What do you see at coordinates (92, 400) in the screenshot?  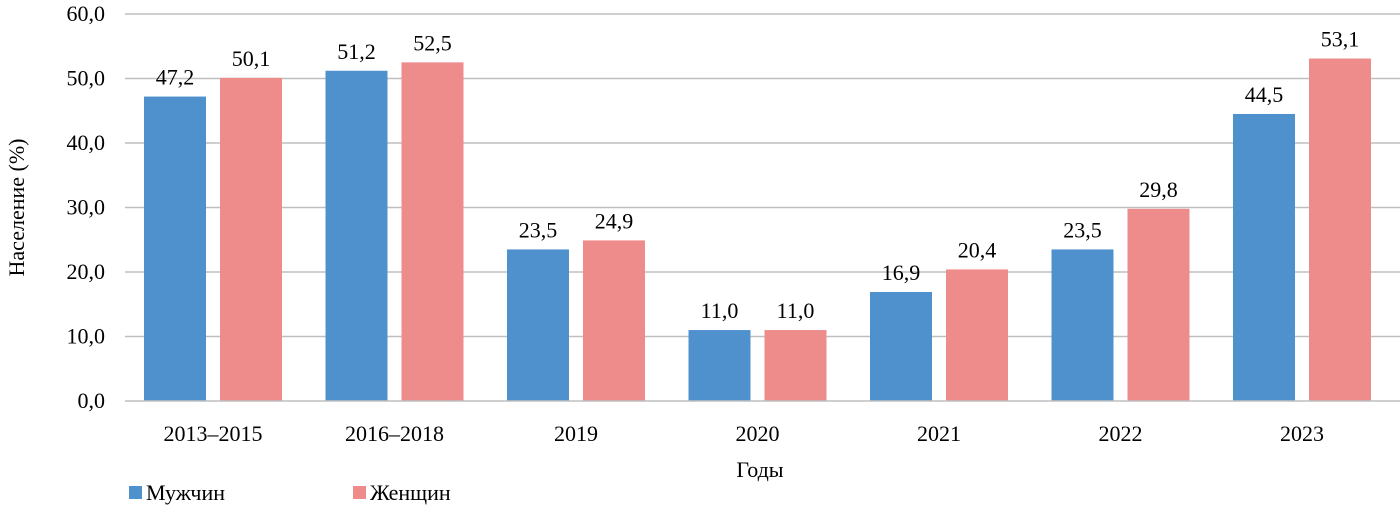 I see `y-tick-label: 0,0` at bounding box center [92, 400].